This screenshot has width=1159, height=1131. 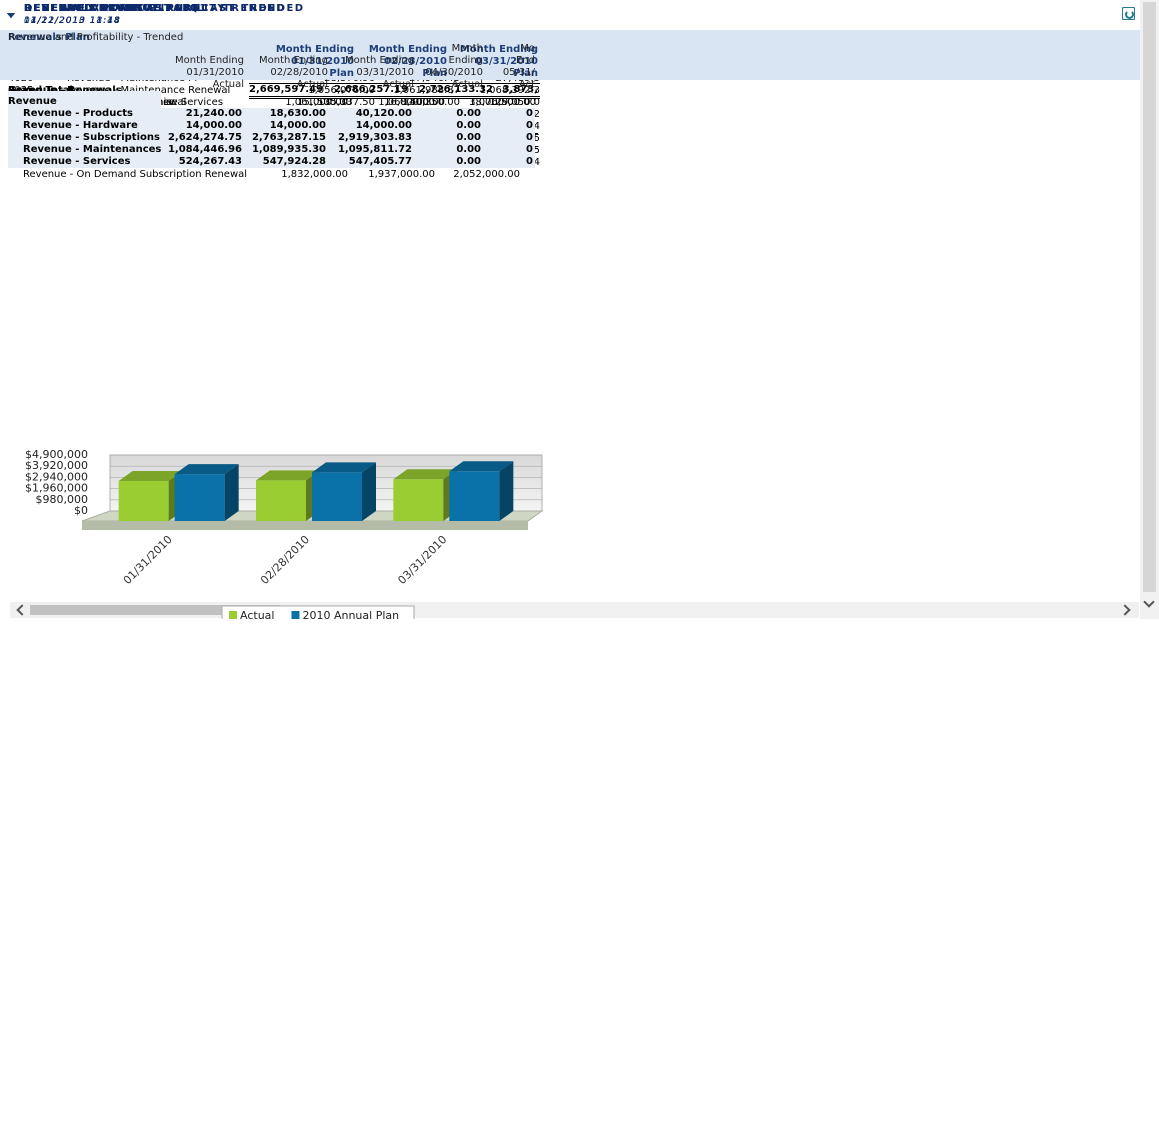 I want to click on refresh-glyph, so click(x=1129, y=14).